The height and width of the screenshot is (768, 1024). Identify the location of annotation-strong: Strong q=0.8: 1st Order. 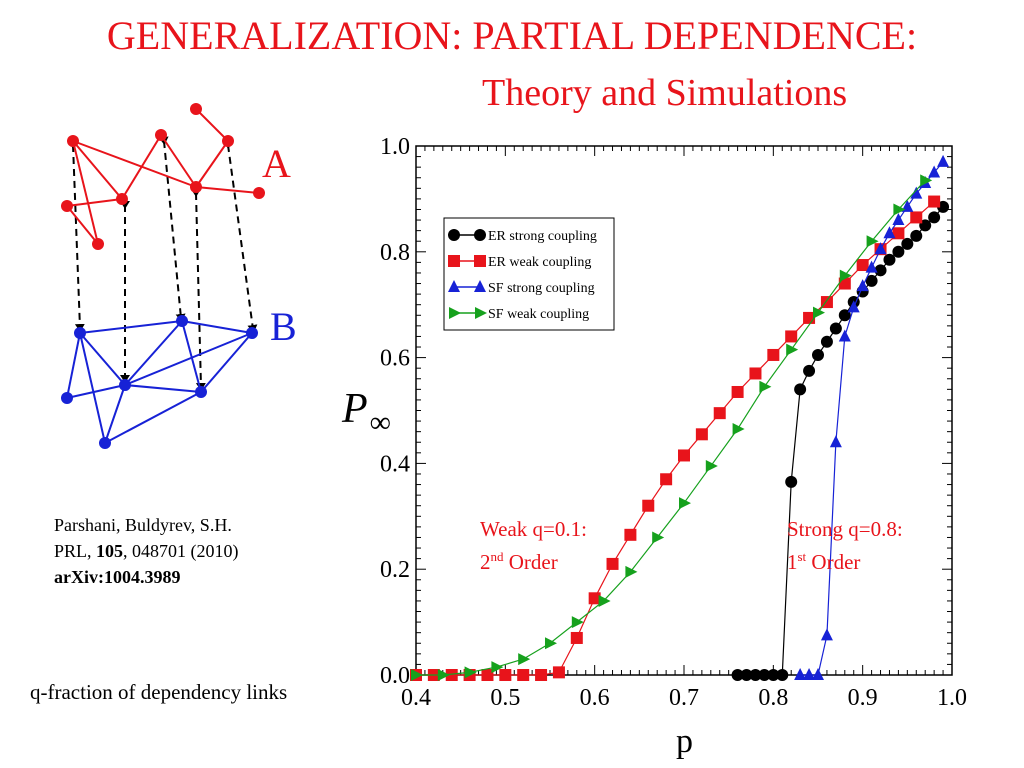
(845, 545).